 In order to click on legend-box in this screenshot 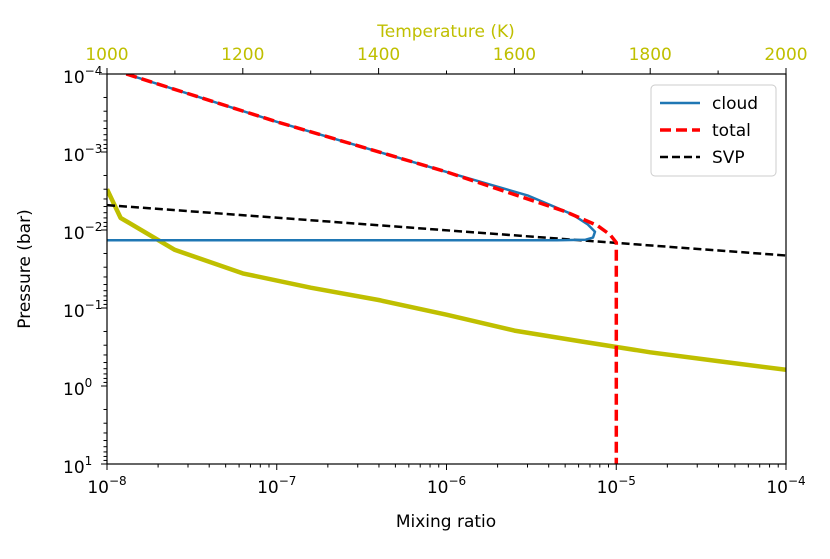, I will do `click(713, 130)`.